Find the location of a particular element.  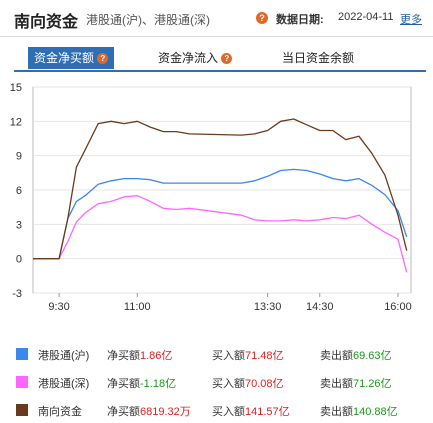

tab-net-inflow: 资金净流入 ? is located at coordinates (195, 58).